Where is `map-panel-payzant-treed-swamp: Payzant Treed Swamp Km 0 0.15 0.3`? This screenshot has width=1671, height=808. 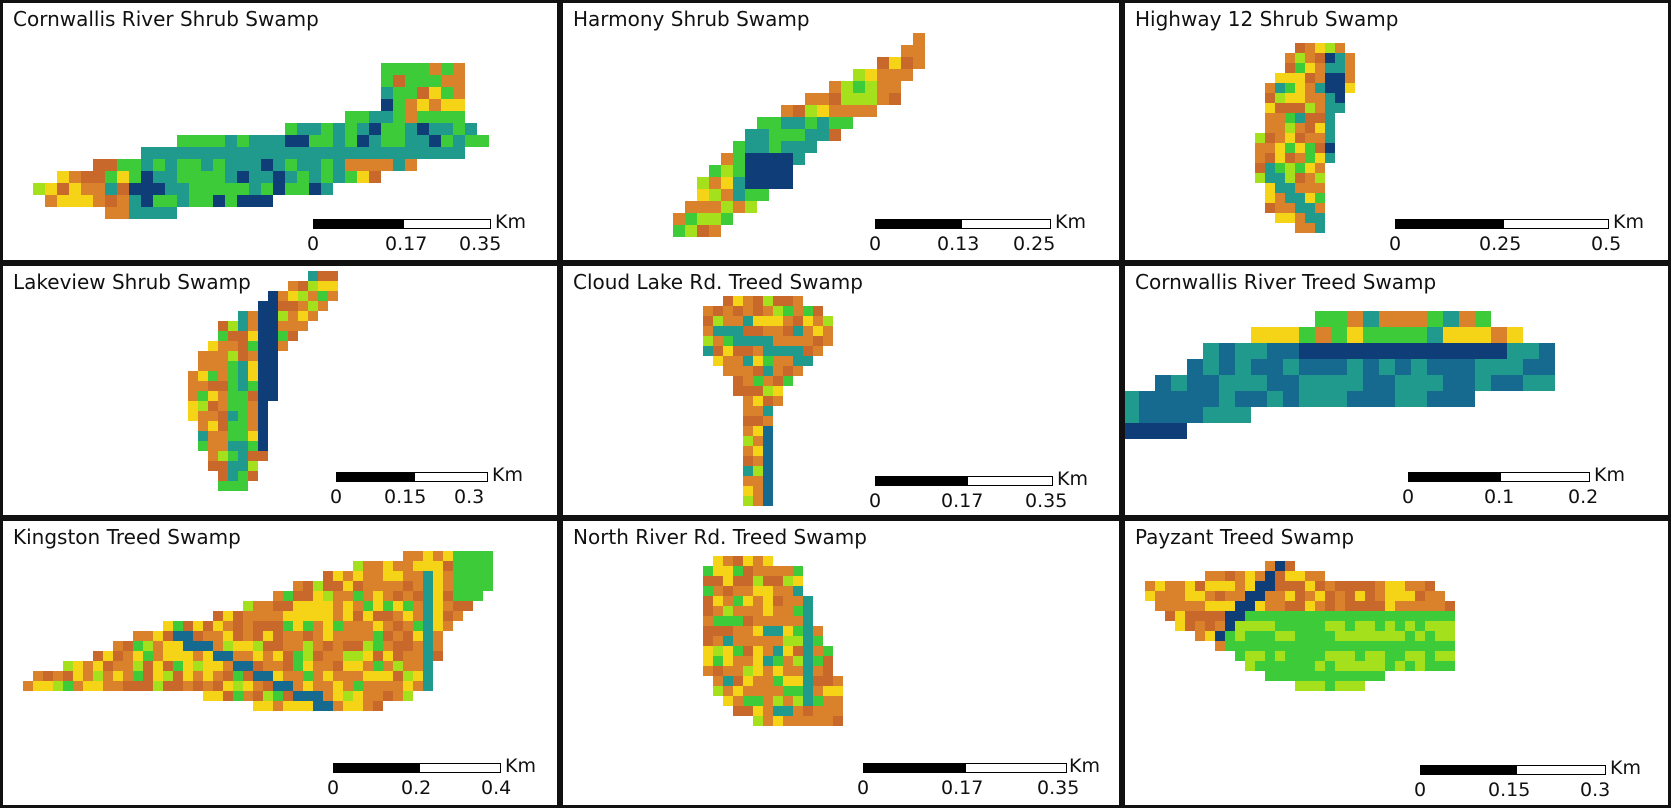
map-panel-payzant-treed-swamp: Payzant Treed Swamp Km 0 0.15 0.3 is located at coordinates (1396, 663).